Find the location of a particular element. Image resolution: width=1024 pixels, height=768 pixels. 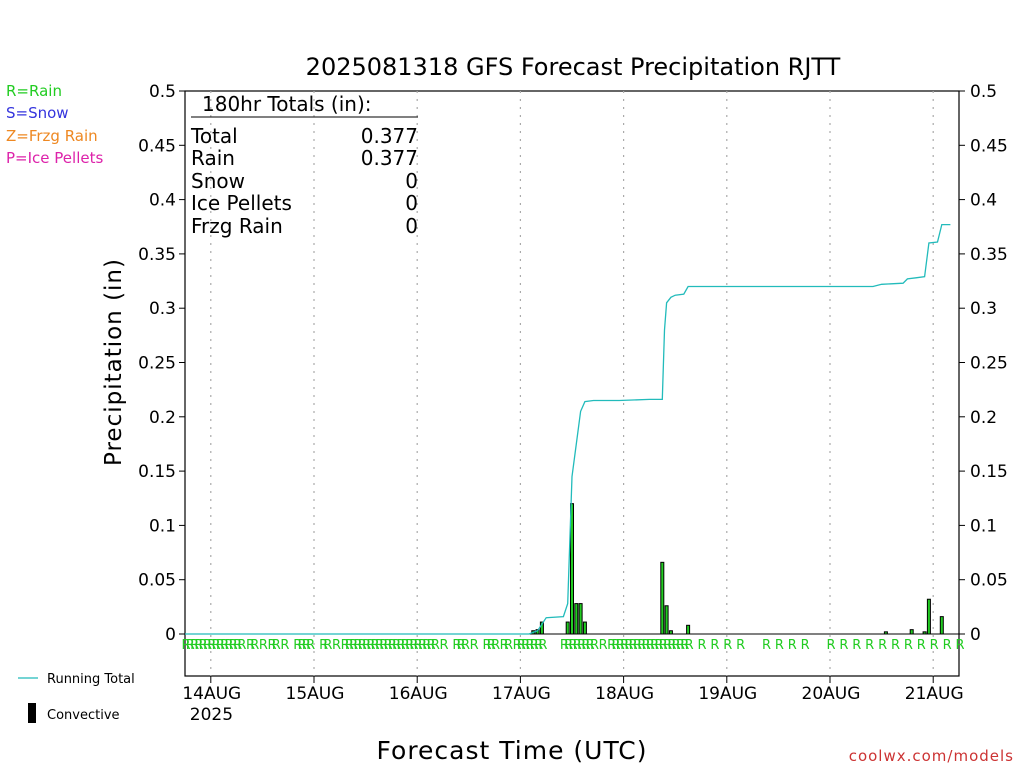

x-tick-label-3: 17AUG is located at coordinates (521, 694).